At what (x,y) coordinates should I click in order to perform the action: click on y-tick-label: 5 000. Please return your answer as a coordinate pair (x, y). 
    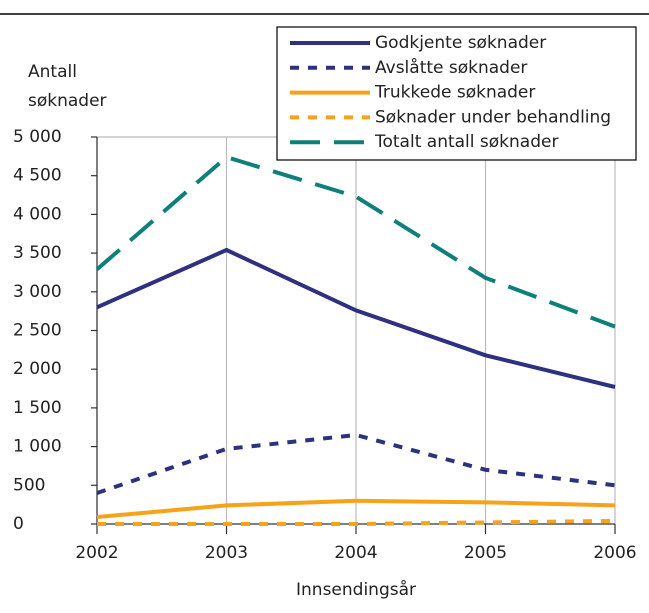
    Looking at the image, I should click on (37, 137).